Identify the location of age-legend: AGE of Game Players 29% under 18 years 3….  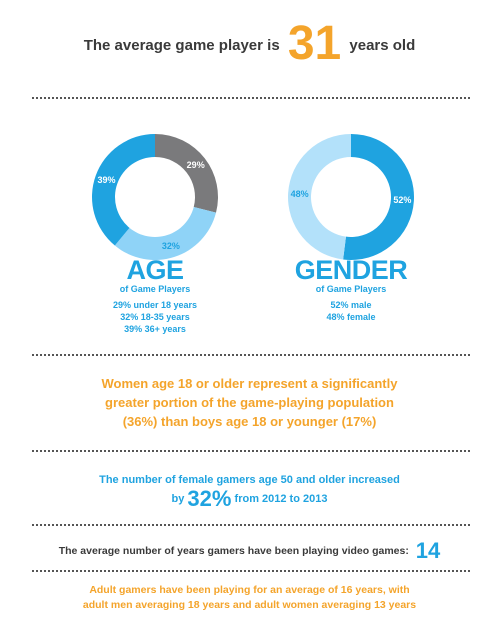
(155, 296).